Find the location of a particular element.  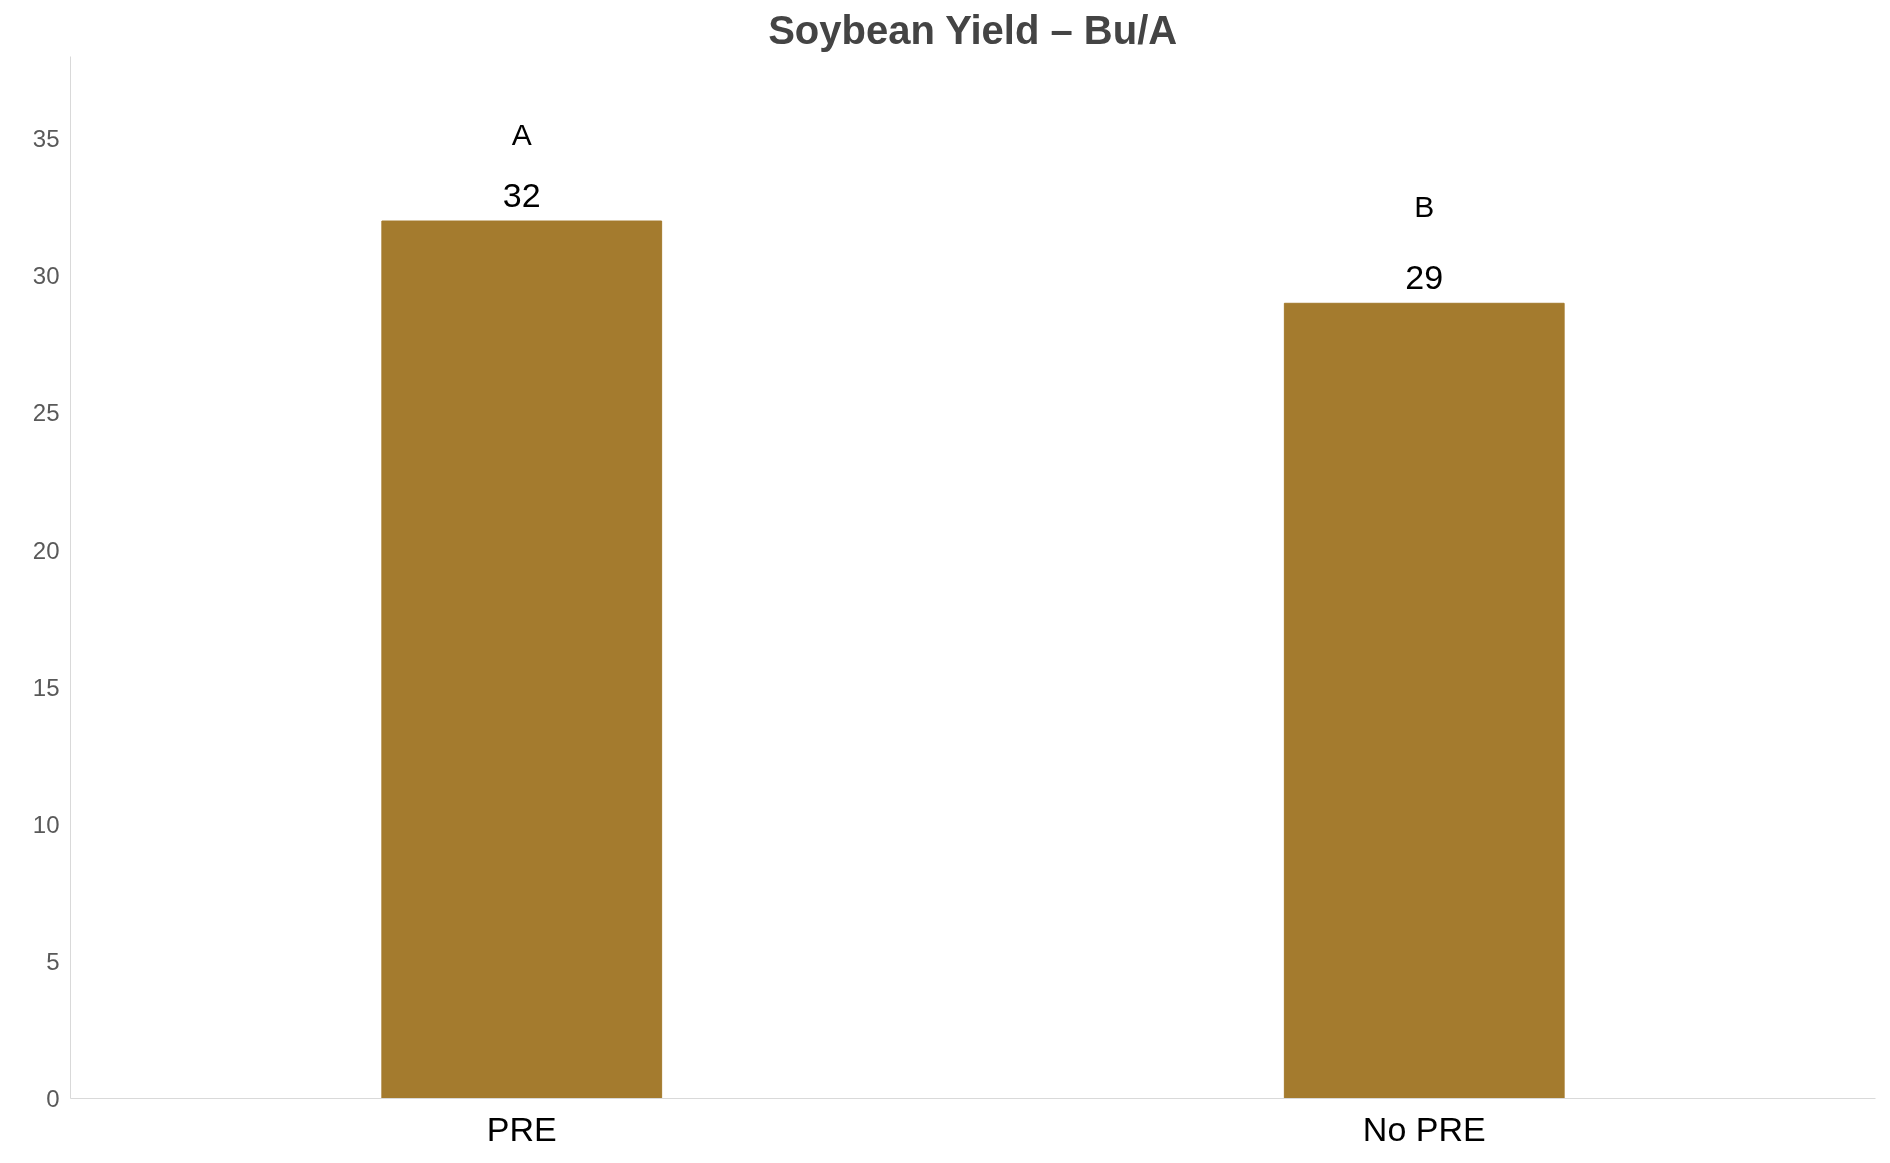

data-label: 29 is located at coordinates (1424, 277).